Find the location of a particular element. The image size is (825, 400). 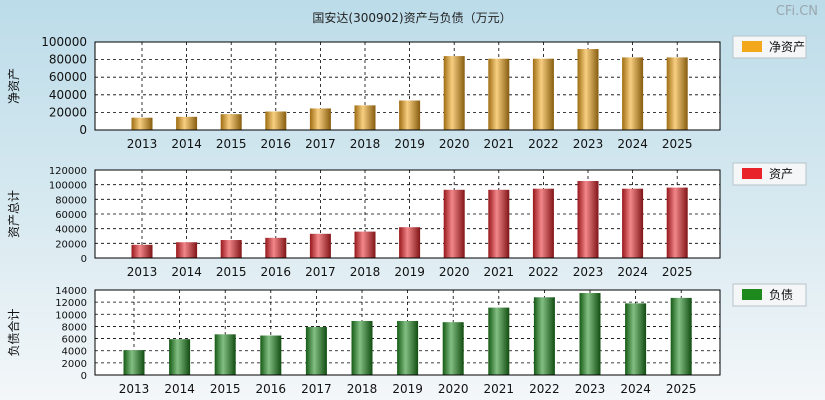

y-axis-label: 负债合计 is located at coordinates (13, 332).